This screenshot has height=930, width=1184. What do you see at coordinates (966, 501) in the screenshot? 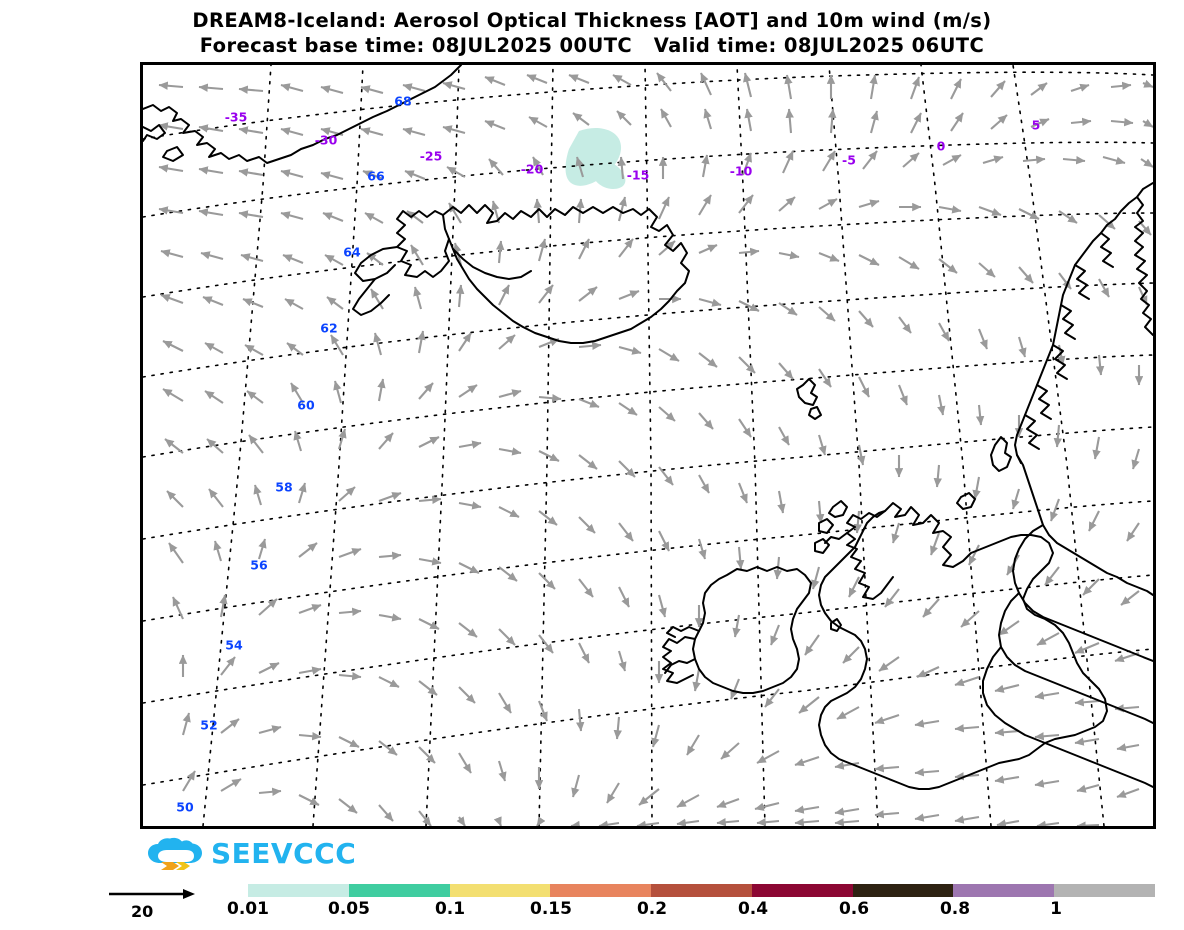
I see `coast-orkney` at bounding box center [966, 501].